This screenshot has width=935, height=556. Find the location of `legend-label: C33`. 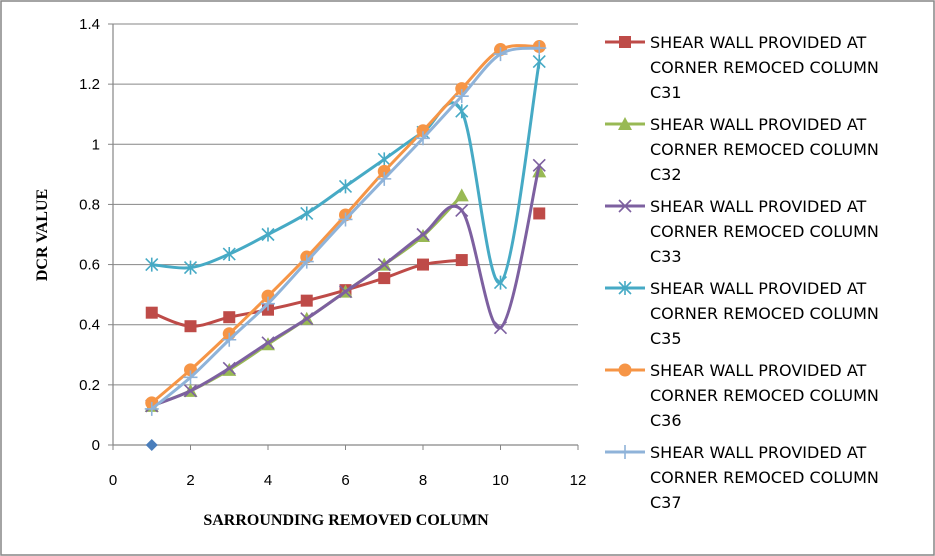

legend-label: C33 is located at coordinates (666, 256).